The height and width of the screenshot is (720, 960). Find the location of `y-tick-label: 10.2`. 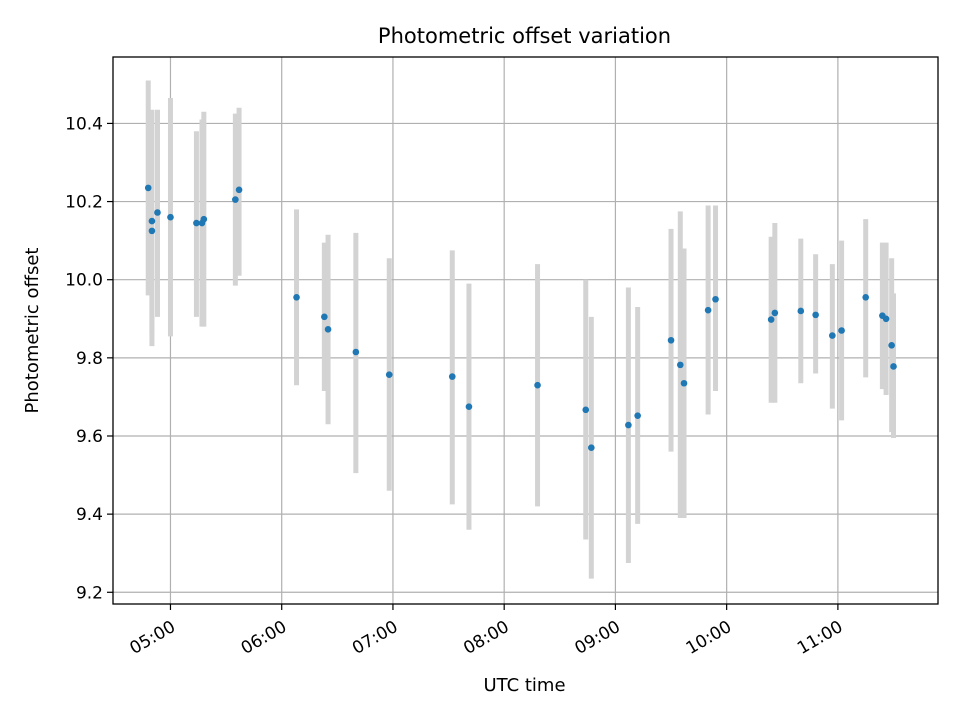

y-tick-label: 10.2 is located at coordinates (84, 203).